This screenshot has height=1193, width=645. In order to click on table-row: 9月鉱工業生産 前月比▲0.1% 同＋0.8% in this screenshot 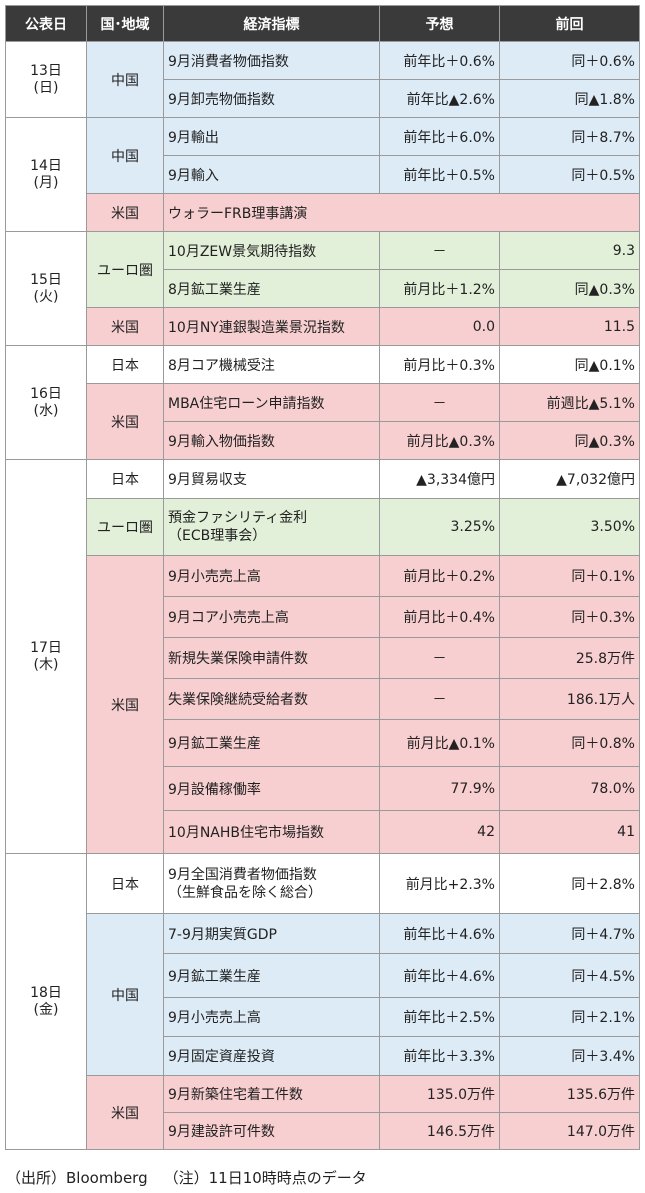, I will do `click(323, 743)`.